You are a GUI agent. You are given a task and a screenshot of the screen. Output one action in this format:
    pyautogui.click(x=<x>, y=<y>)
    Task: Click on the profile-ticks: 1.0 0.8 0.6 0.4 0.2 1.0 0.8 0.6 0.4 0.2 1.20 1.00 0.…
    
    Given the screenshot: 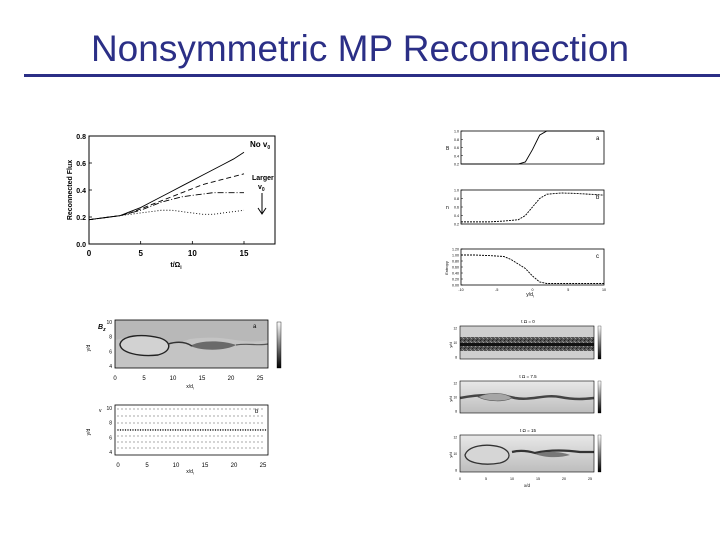 What is the action you would take?
    pyautogui.click(x=529, y=211)
    